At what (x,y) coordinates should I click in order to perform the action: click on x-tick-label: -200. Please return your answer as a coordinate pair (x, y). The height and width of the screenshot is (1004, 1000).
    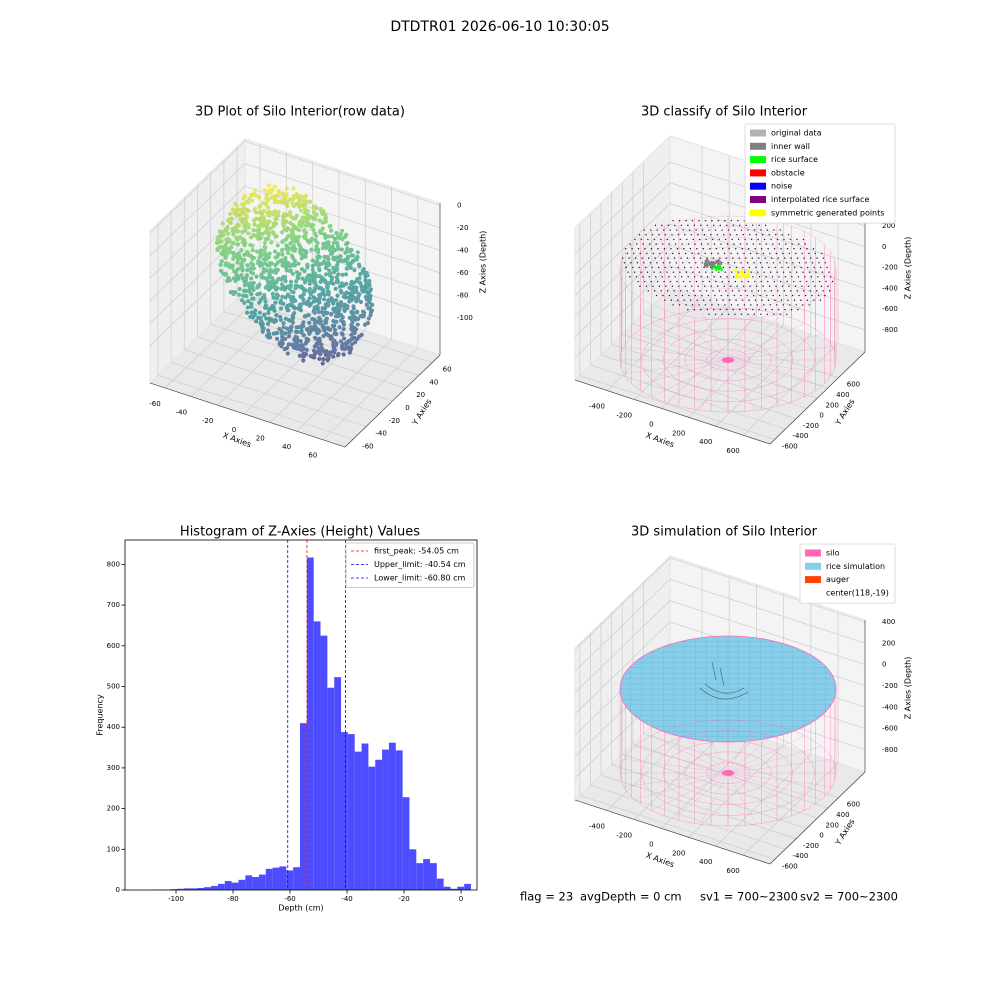
    Looking at the image, I should click on (624, 835).